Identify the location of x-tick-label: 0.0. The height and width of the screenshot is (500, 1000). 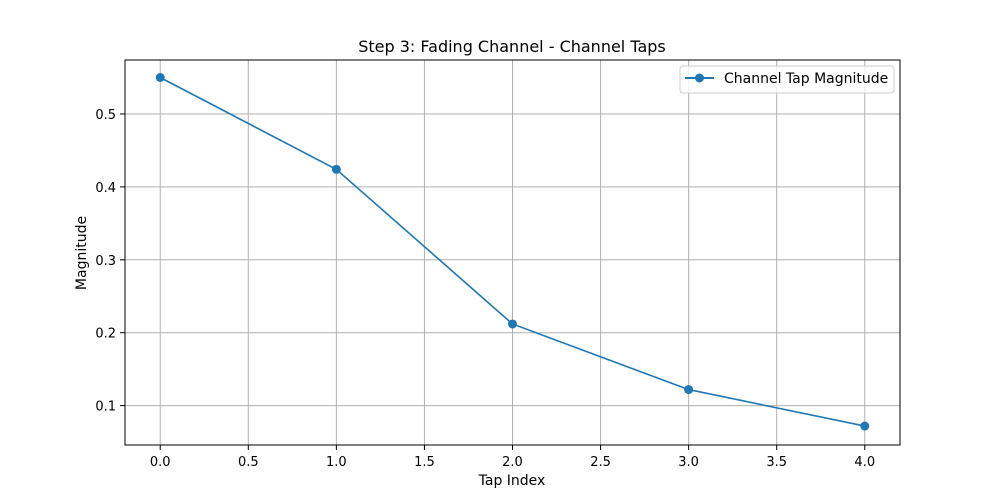
(160, 462).